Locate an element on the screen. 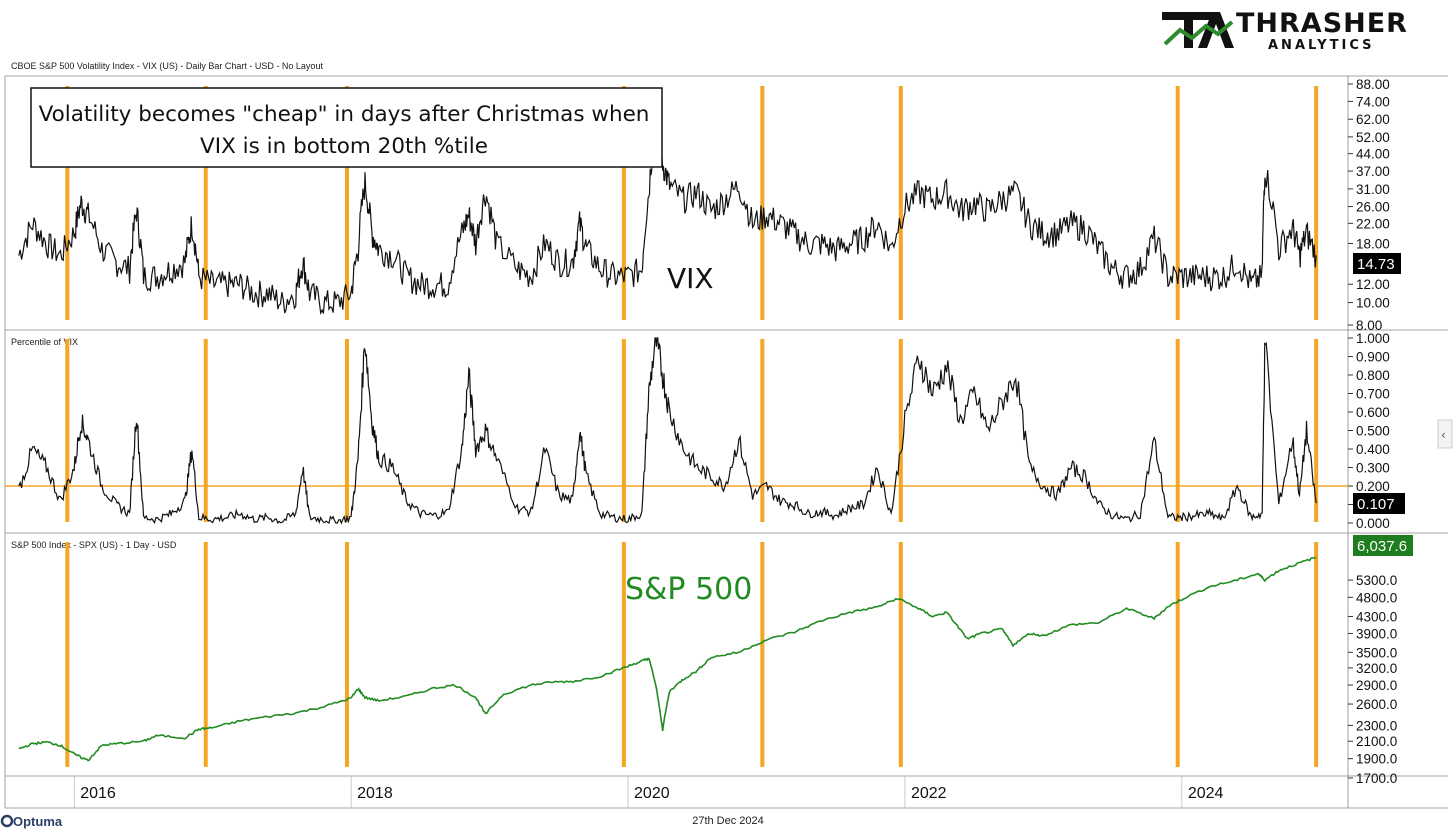 The image size is (1456, 836). thrasher-logo: THRASHER ANALYTICS is located at coordinates (1285, 30).